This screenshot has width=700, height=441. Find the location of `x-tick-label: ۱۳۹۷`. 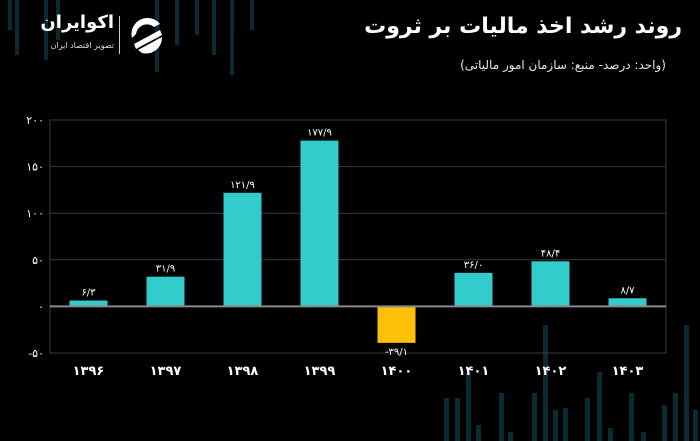

x-tick-label: ۱۳۹۷ is located at coordinates (166, 371).